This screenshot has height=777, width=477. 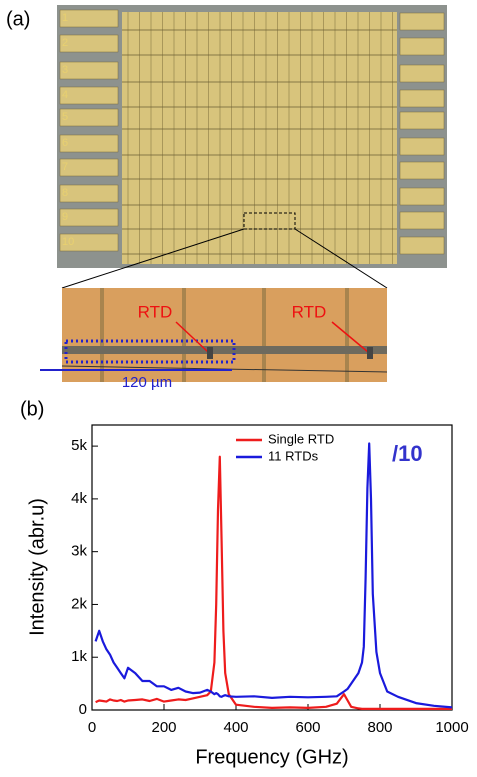 What do you see at coordinates (293, 455) in the screenshot?
I see `legend-label: 11 RTDs` at bounding box center [293, 455].